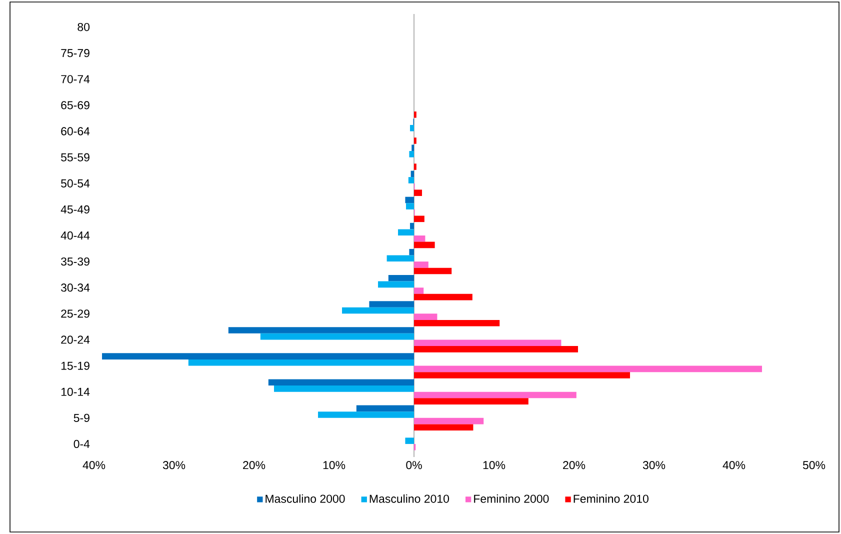 This screenshot has width=841, height=534. I want to click on x-tick-label: 0%, so click(414, 465).